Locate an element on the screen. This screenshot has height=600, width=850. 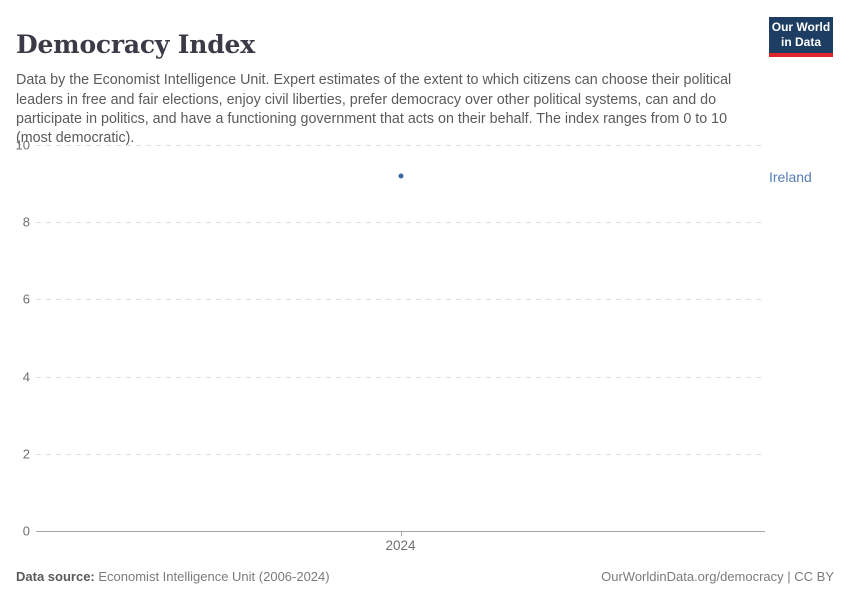
owid-cc-link: OurWorldinData.org/democracy | CC BY is located at coordinates (717, 576).